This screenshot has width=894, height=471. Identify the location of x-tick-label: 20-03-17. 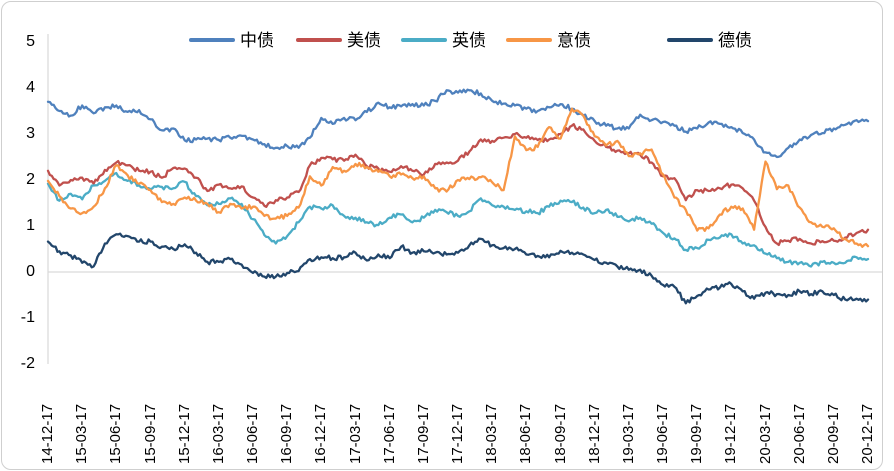
(765, 433).